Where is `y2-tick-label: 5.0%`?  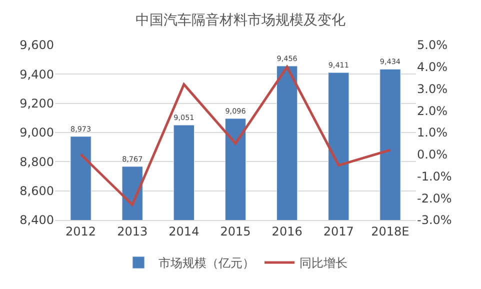 y2-tick-label: 5.0% is located at coordinates (432, 45).